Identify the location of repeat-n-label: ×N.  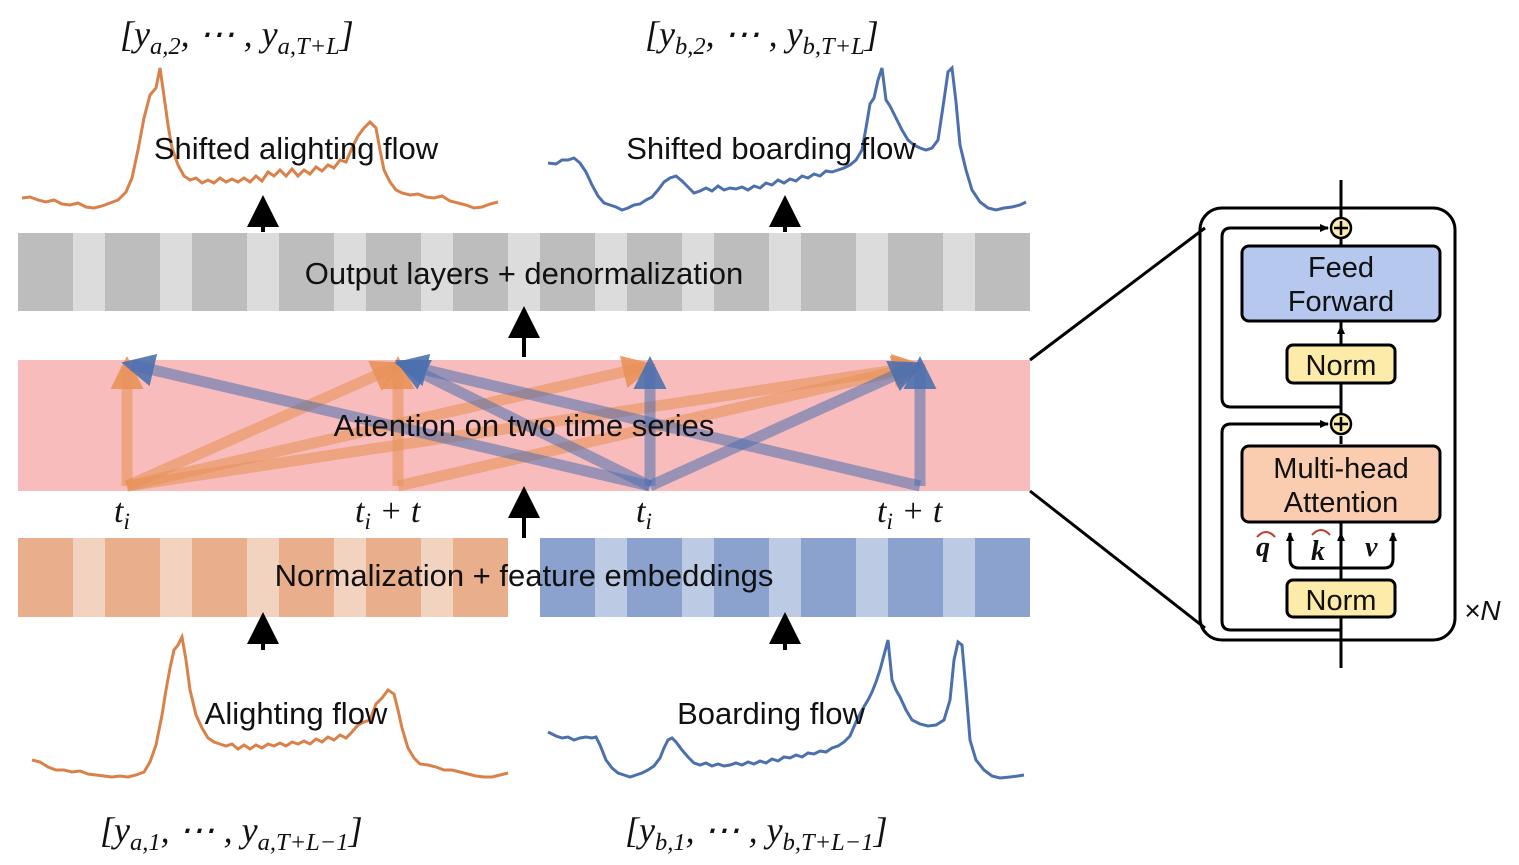
(1482, 610).